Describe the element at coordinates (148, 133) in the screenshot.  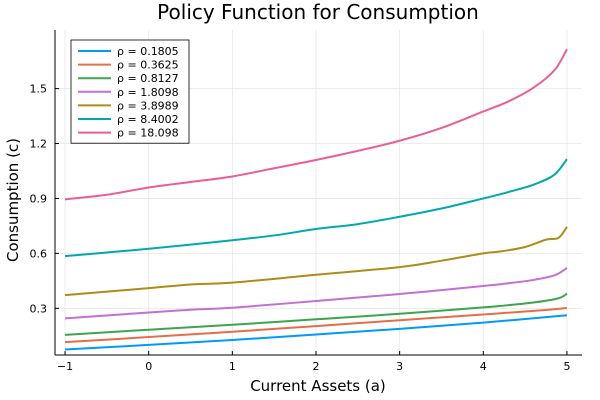
I see `legend-label-7: ρ = 18.098` at that location.